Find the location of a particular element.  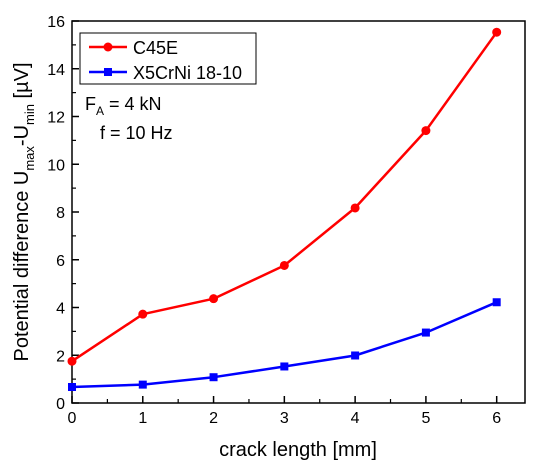

y-axis-label: Potential difference Umax-Umin [µV] is located at coordinates (24, 211).